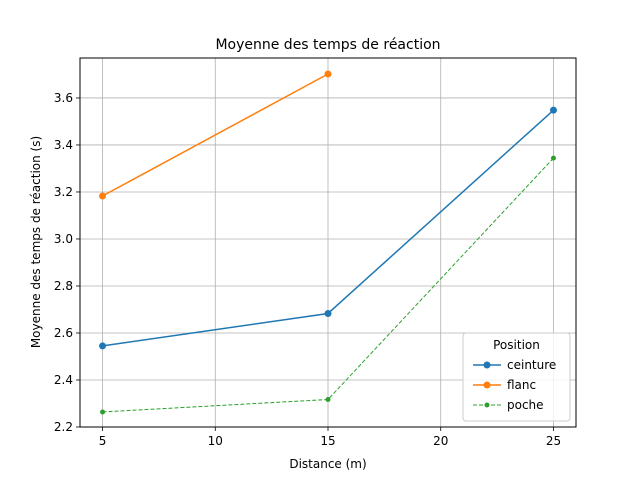  I want to click on y-tick-label: 2.4, so click(63, 380).